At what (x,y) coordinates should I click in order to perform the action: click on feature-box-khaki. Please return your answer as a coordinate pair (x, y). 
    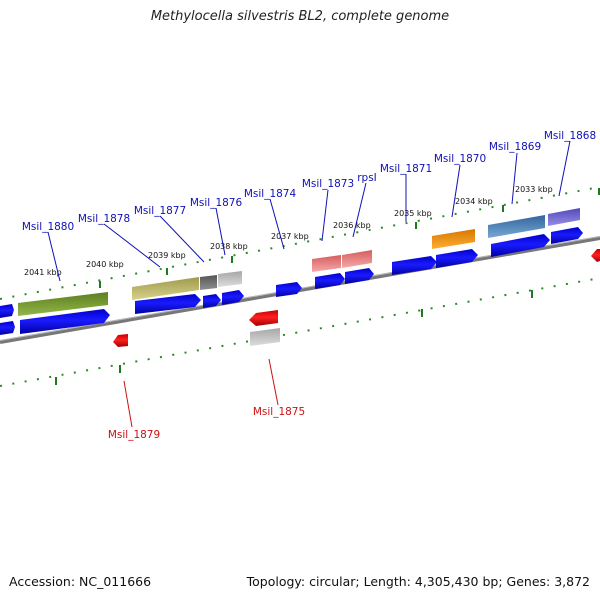
    Looking at the image, I should click on (165, 288).